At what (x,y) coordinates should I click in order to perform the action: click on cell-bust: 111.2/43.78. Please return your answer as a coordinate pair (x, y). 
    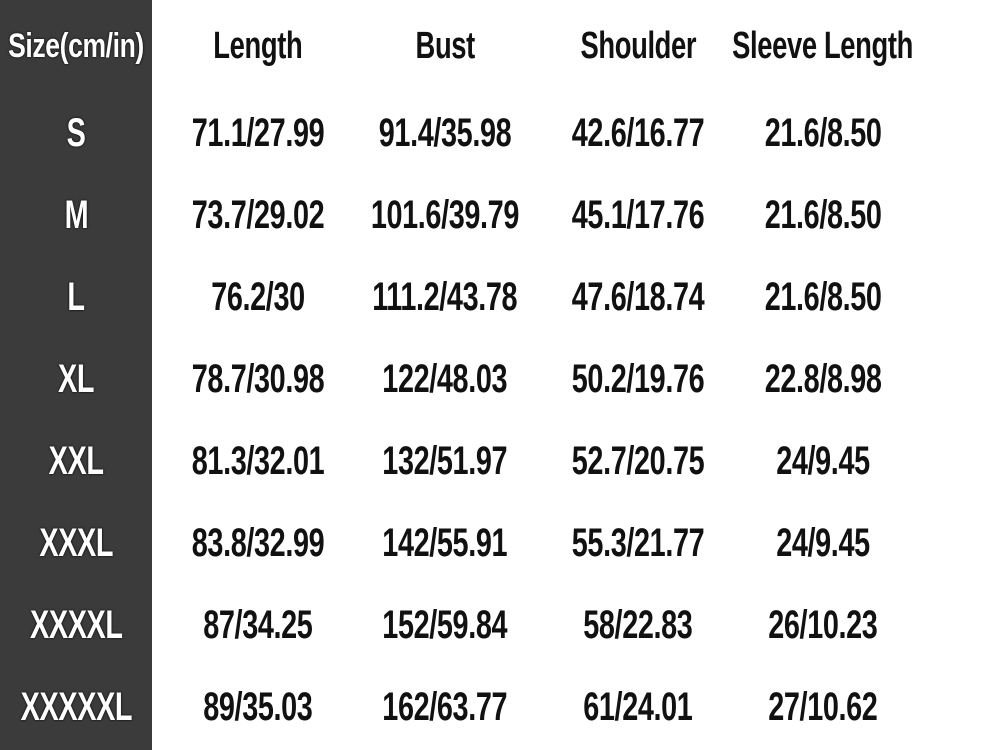
    Looking at the image, I should click on (445, 297).